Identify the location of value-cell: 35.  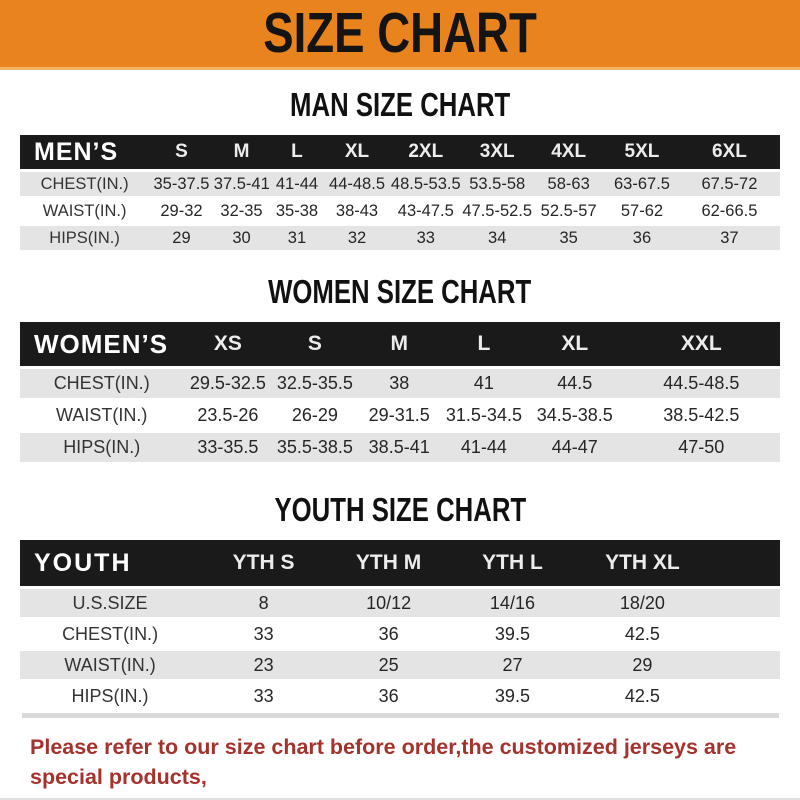
(569, 238).